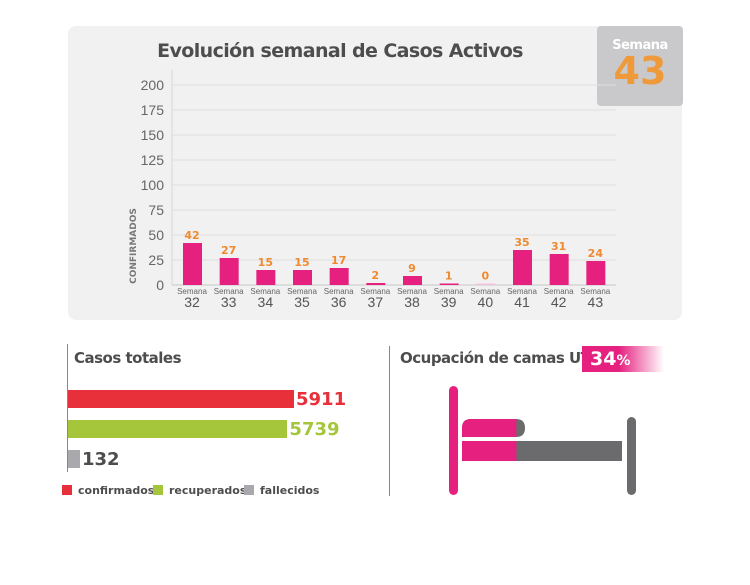 Image resolution: width=750 pixels, height=585 pixels. I want to click on legend-swatch-recuperados, so click(158, 490).